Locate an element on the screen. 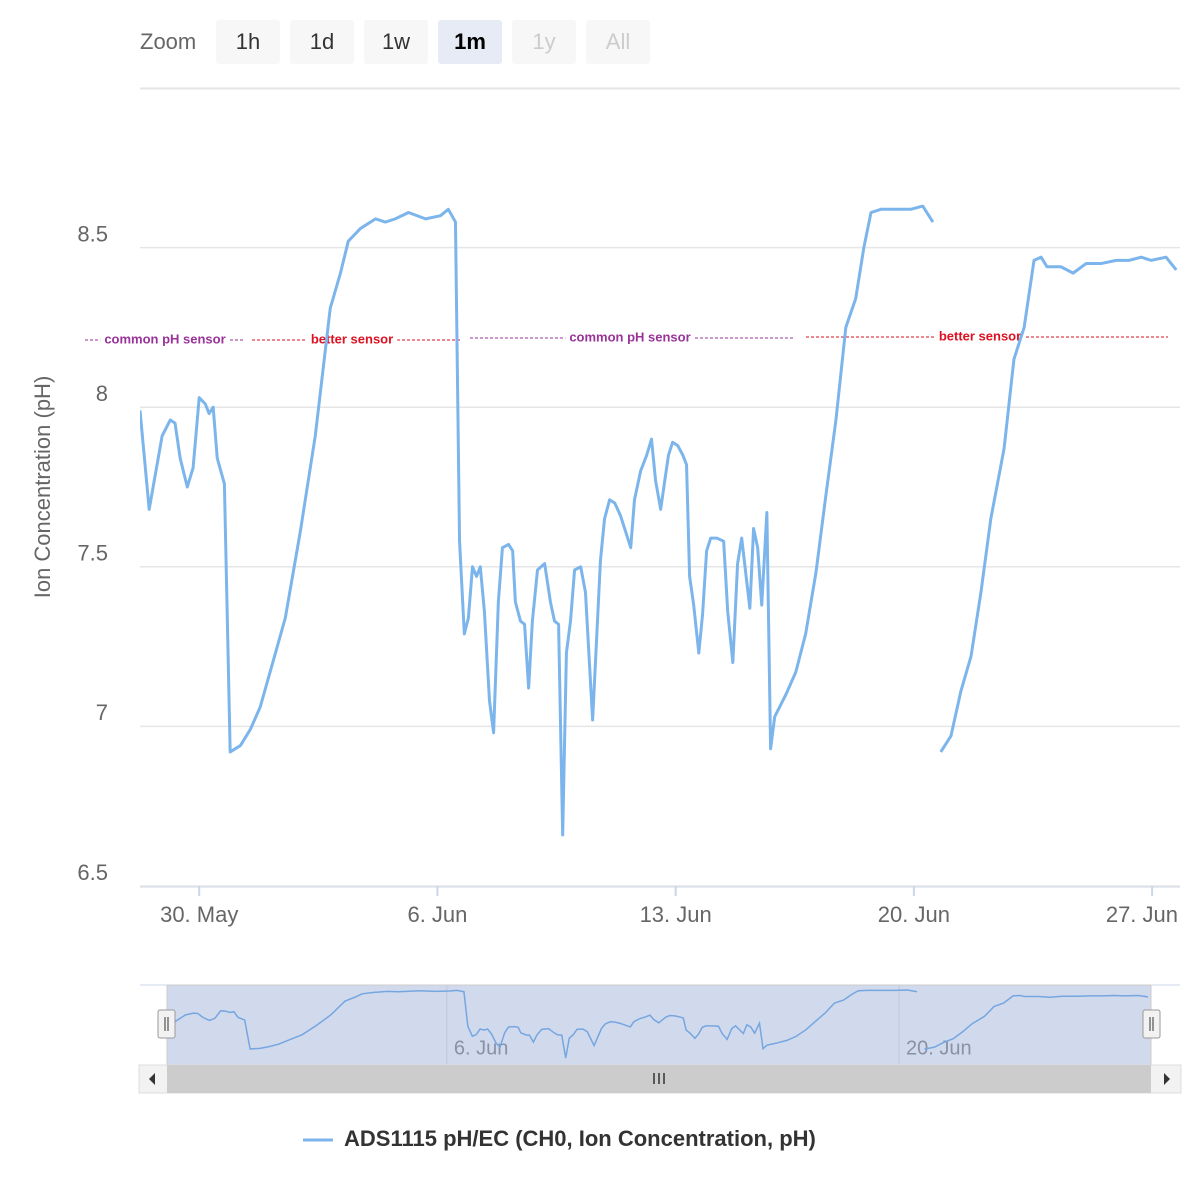  navigator-tick-label: 20. Jun is located at coordinates (939, 1048).